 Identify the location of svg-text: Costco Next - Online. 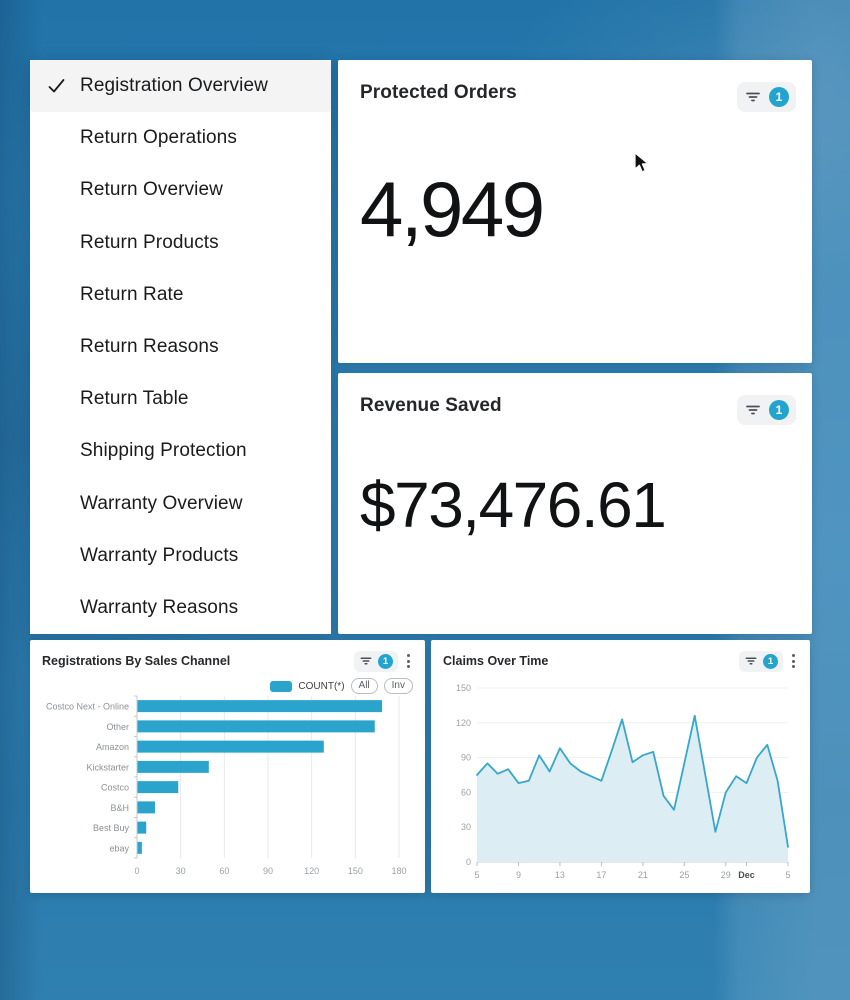
(87, 707).